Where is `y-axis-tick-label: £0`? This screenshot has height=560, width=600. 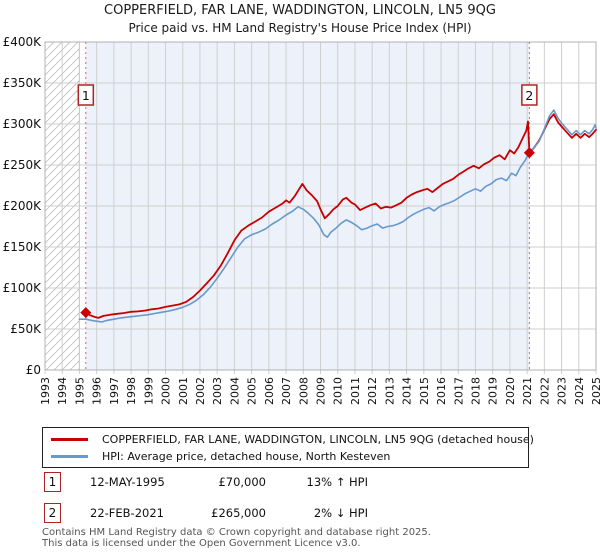 y-axis-tick-label: £0 is located at coordinates (33, 370).